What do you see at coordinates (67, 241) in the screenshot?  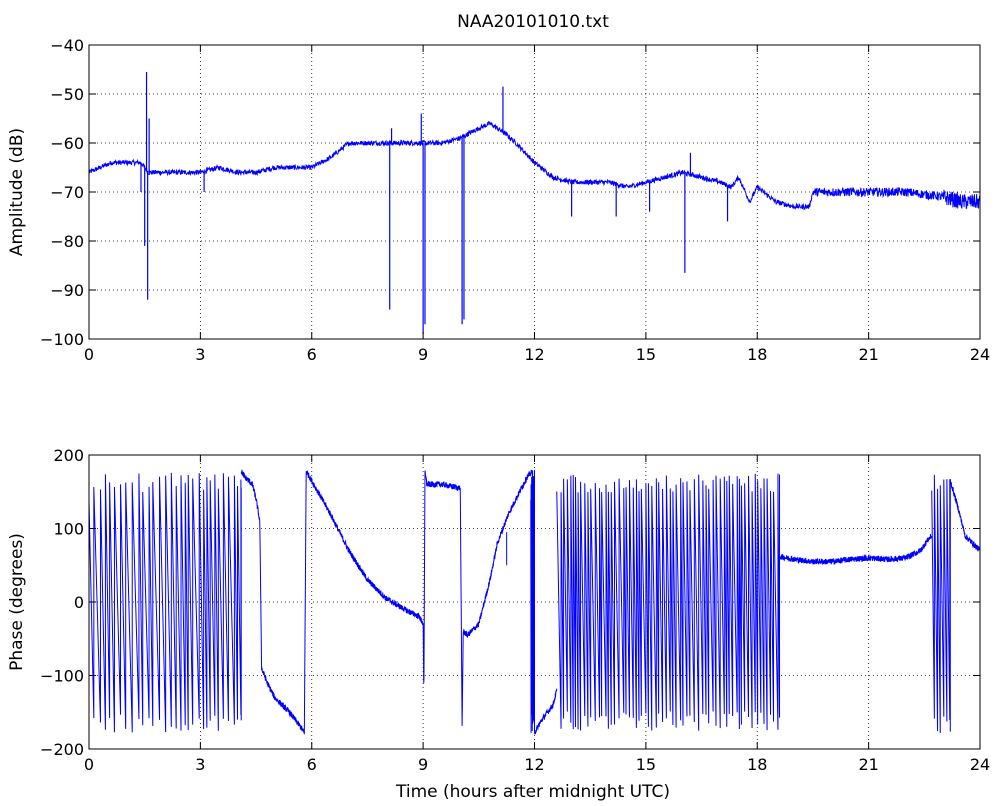 I see `amplitude-ytick-label: −80` at bounding box center [67, 241].